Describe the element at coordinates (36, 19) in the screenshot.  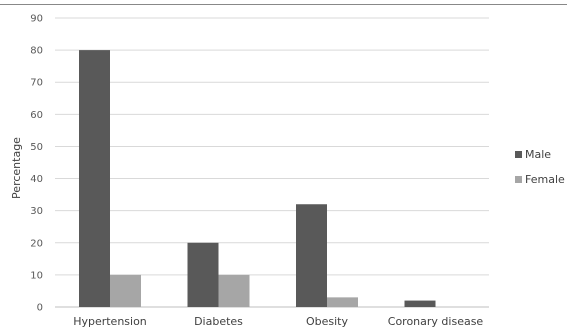
I see `y-tick-label: 90` at that location.